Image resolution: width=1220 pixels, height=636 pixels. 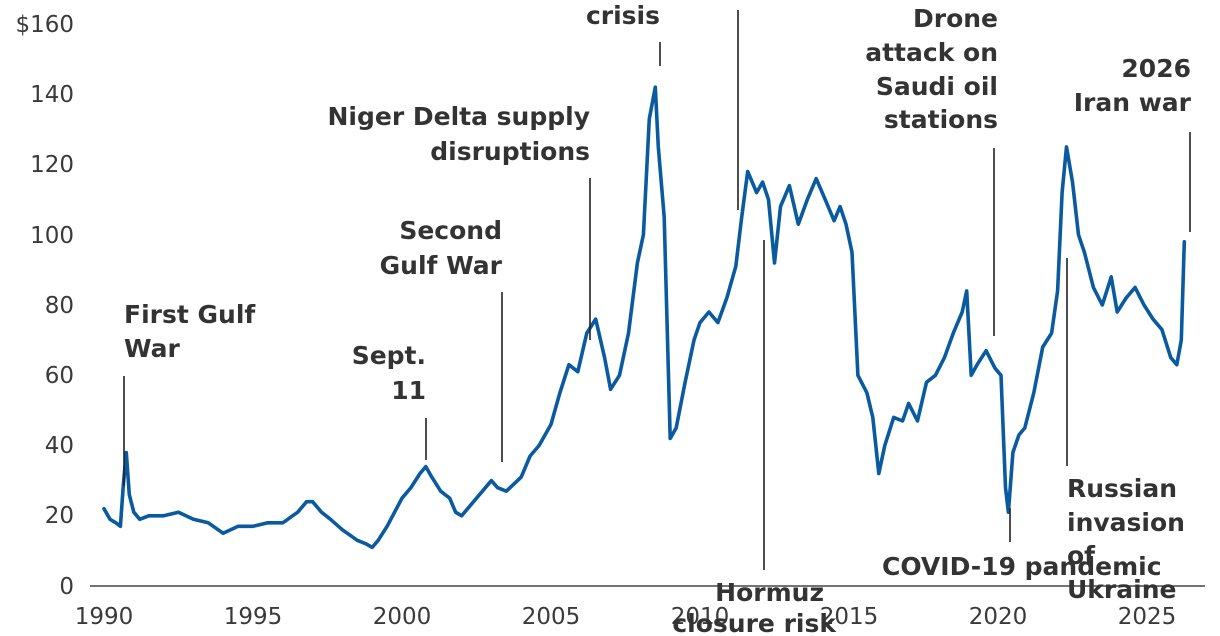 I want to click on annotation-label: Gulf War, so click(x=441, y=265).